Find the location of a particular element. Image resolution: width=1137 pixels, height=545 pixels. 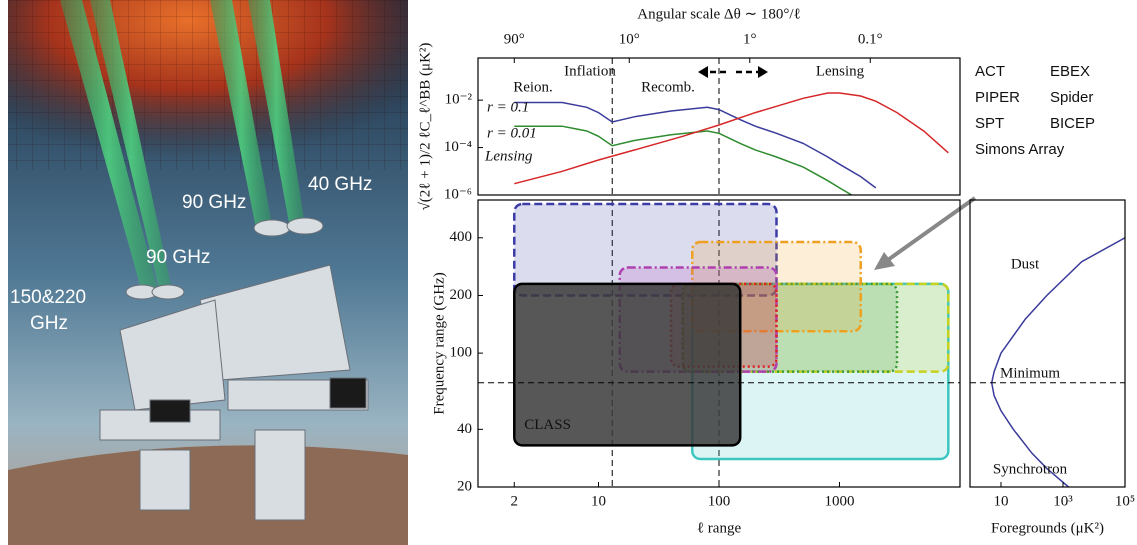

annotation: Inflation is located at coordinates (590, 71).